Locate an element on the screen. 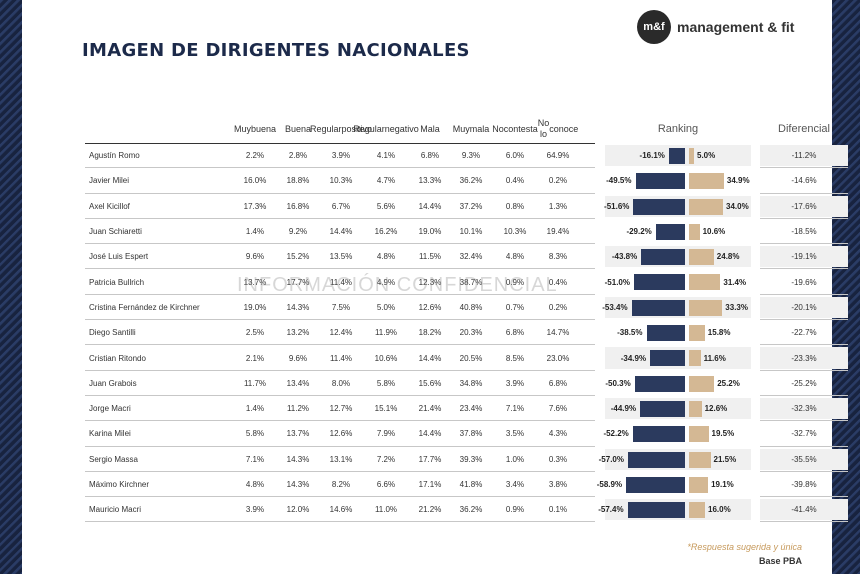 The height and width of the screenshot is (574, 860). value-cell: 8.2% is located at coordinates (341, 484).